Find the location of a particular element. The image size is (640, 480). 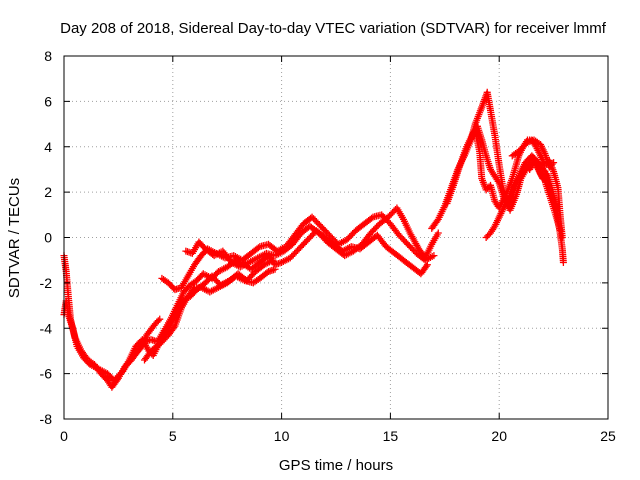

y-tick-label: -8 is located at coordinates (46, 419).